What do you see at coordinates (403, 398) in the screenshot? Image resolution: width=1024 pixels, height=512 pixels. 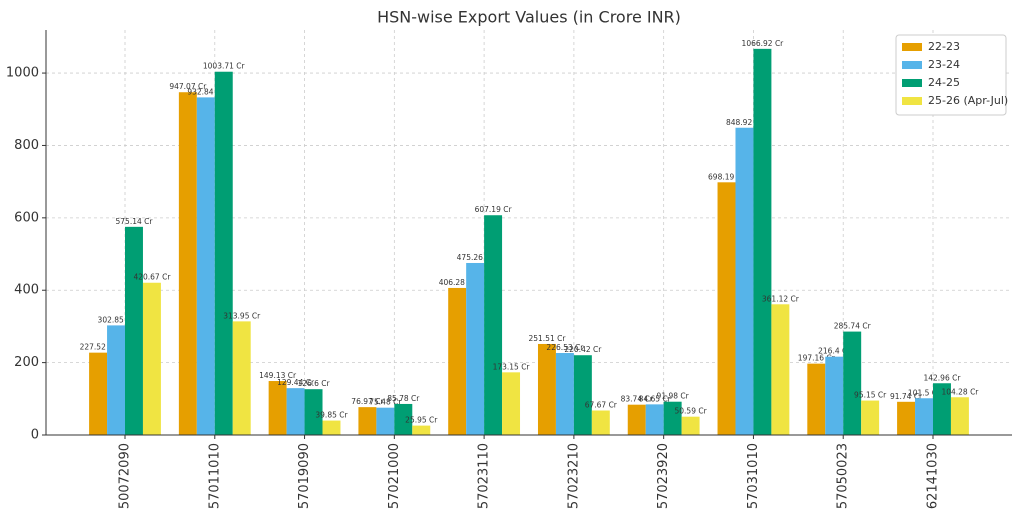 I see `value-label: 85.78 Cr` at bounding box center [403, 398].